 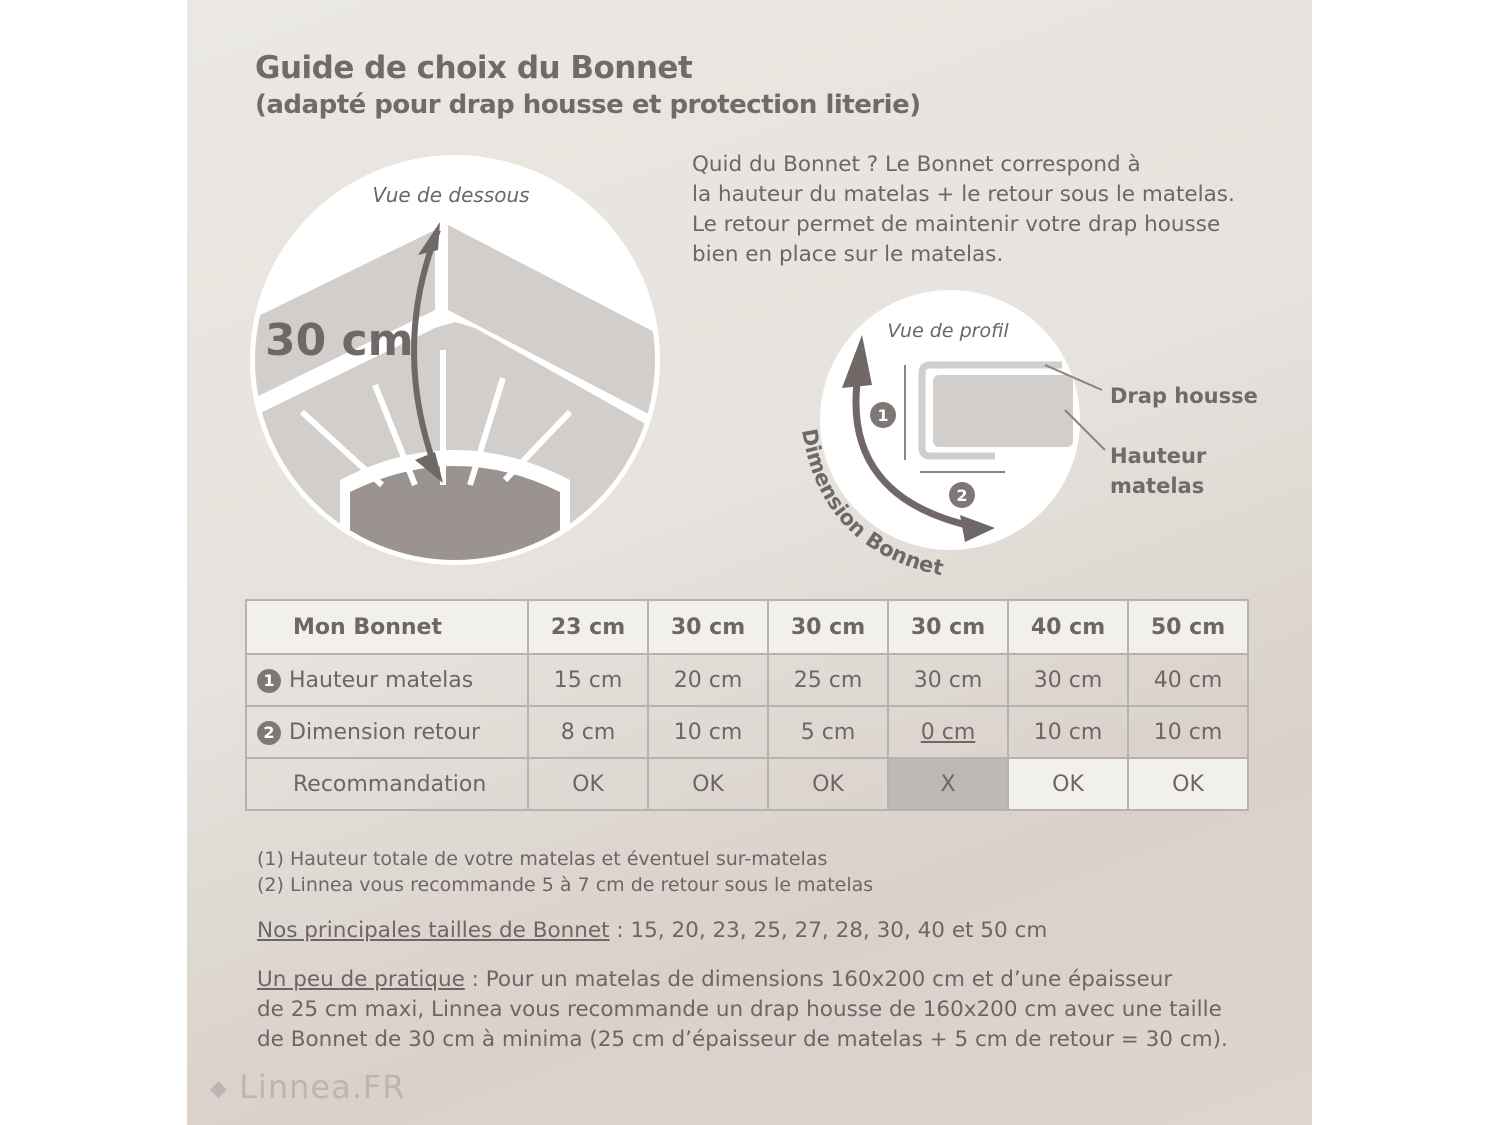 What do you see at coordinates (882, 415) in the screenshot?
I see `marker-1: 1` at bounding box center [882, 415].